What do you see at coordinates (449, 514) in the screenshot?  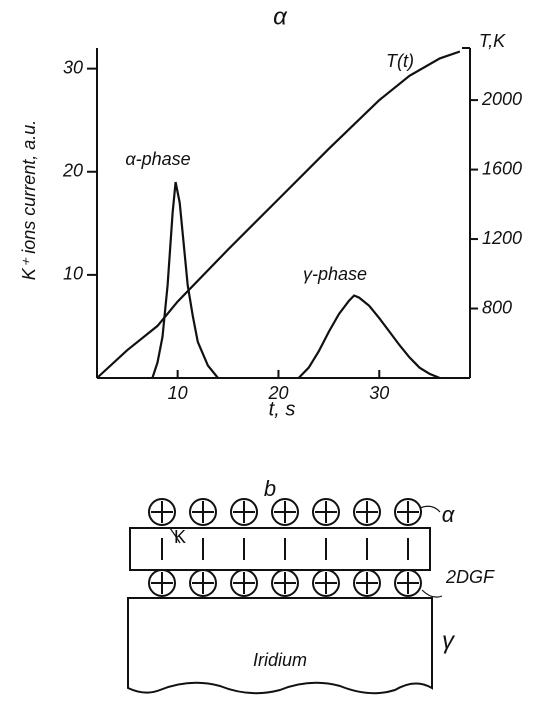 I see `layer-label: α` at bounding box center [449, 514].